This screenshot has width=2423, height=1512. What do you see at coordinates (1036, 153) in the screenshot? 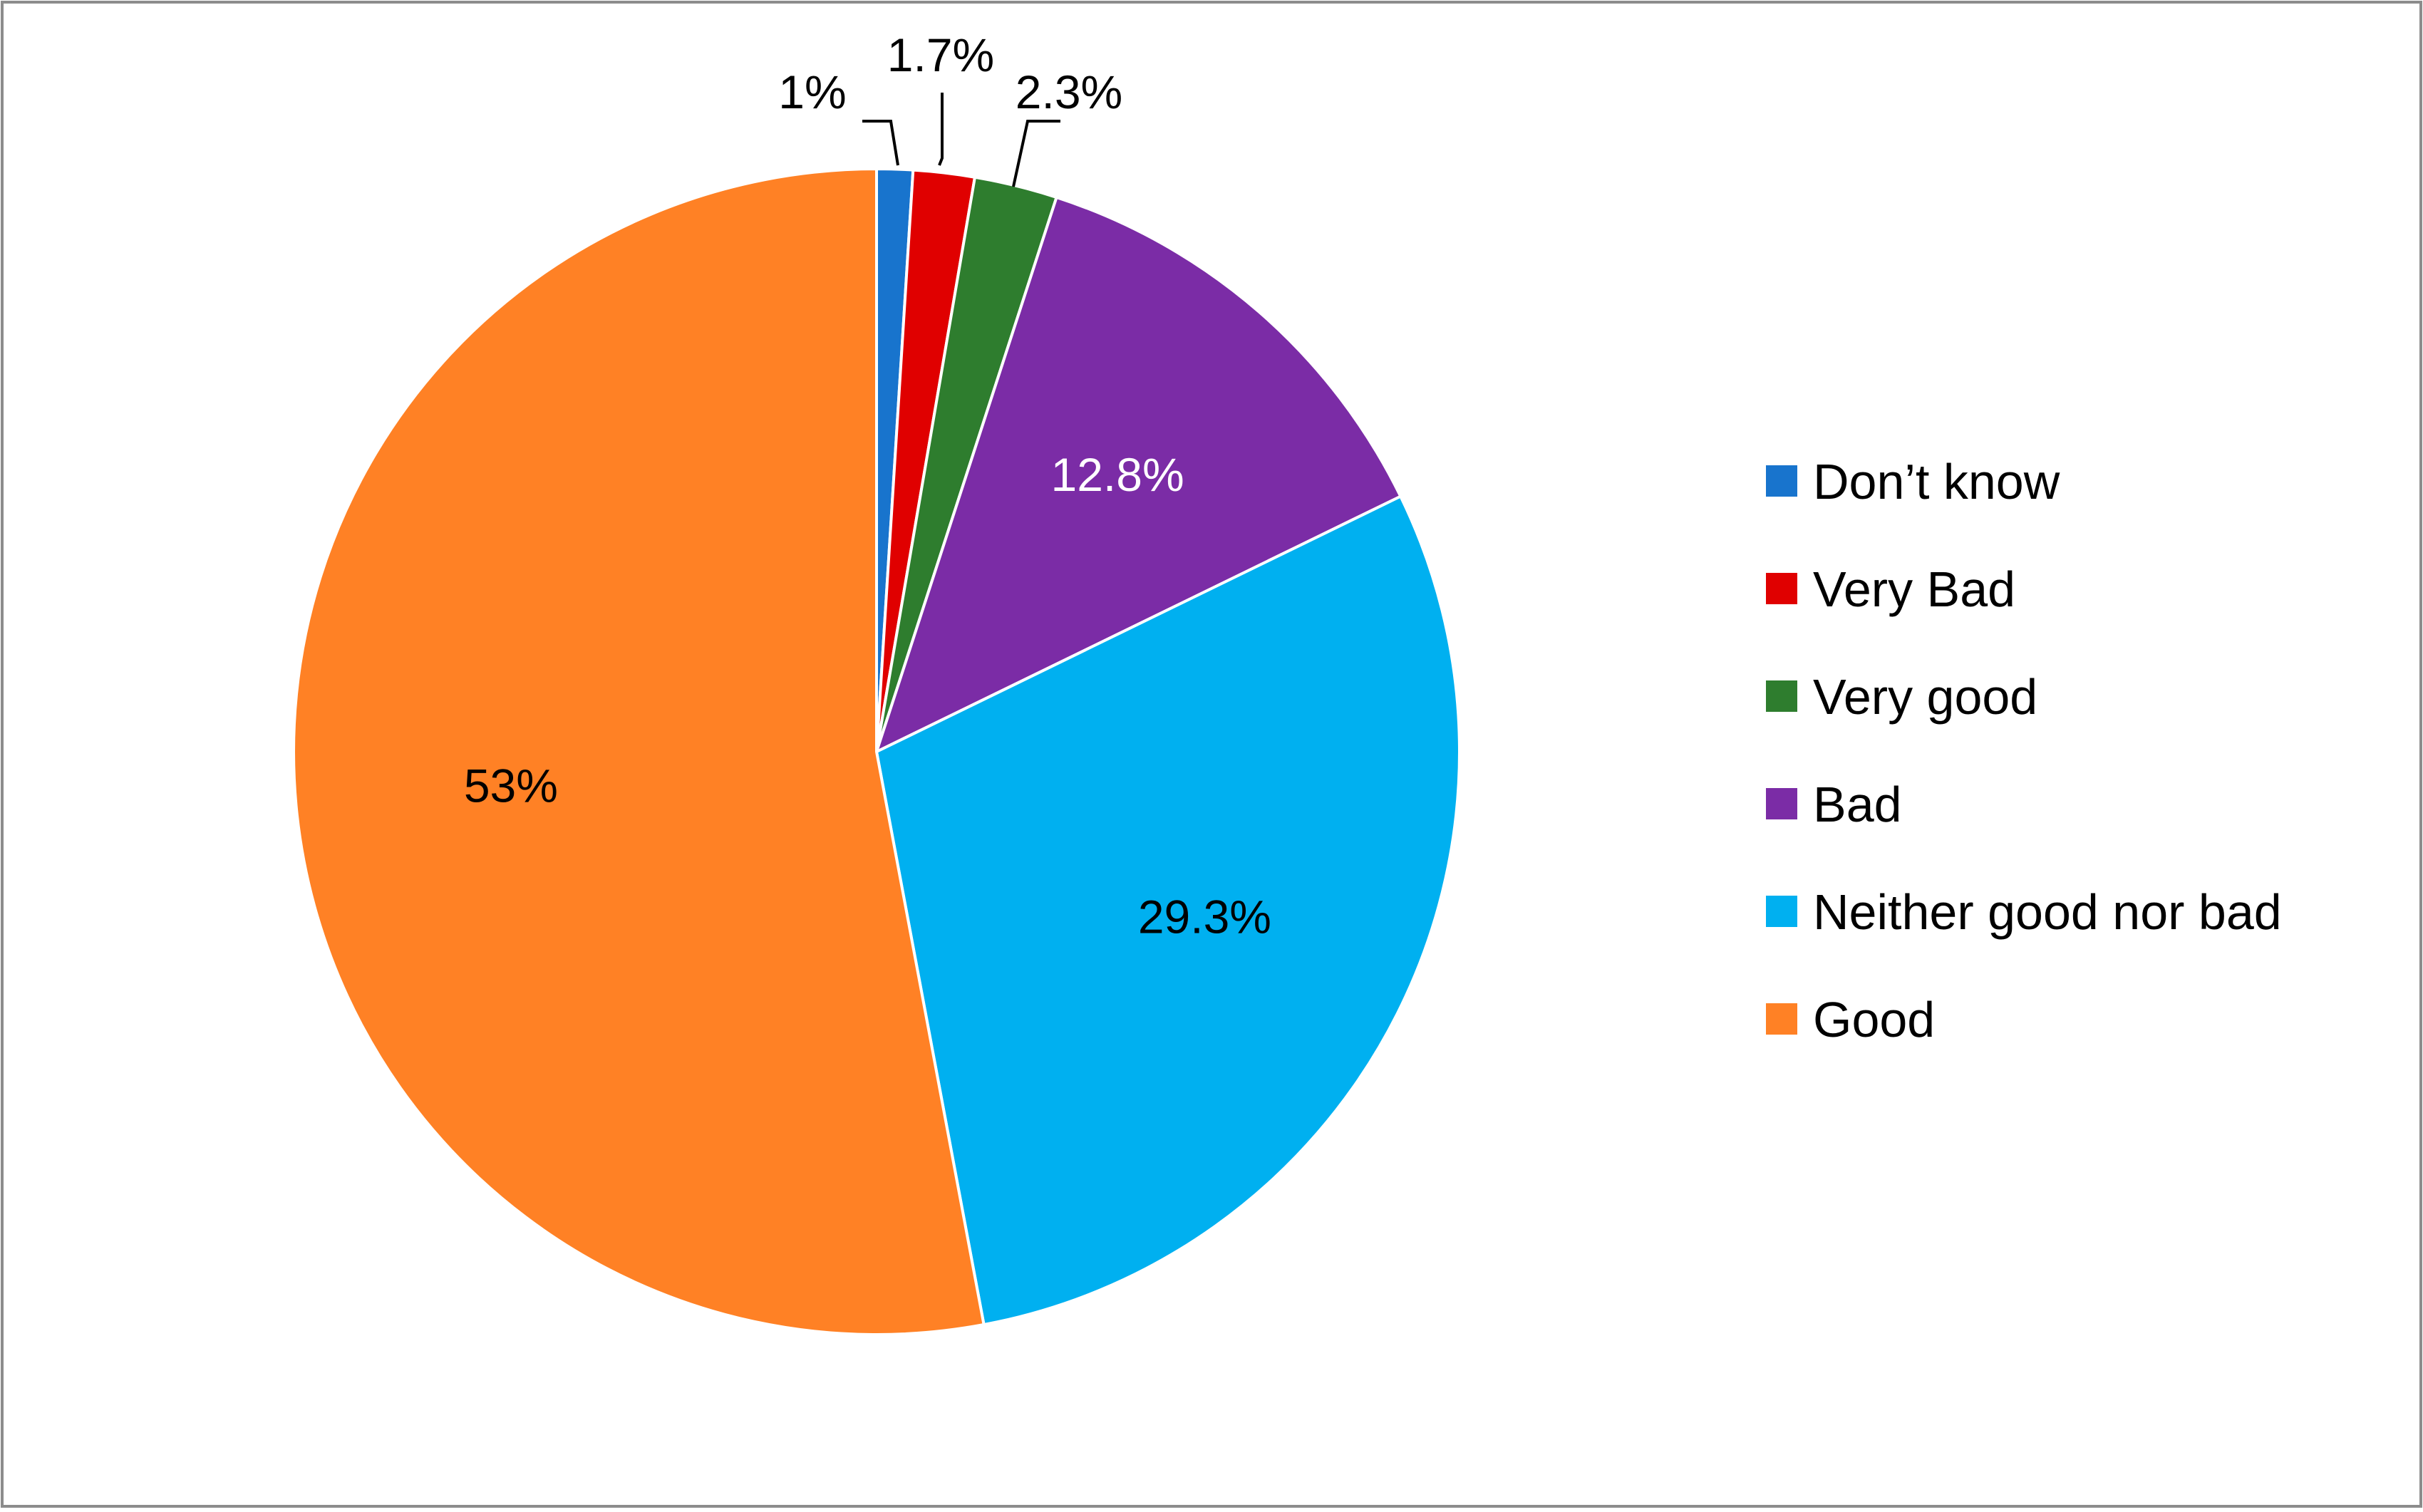
I see `leader-line-very-good` at bounding box center [1036, 153].